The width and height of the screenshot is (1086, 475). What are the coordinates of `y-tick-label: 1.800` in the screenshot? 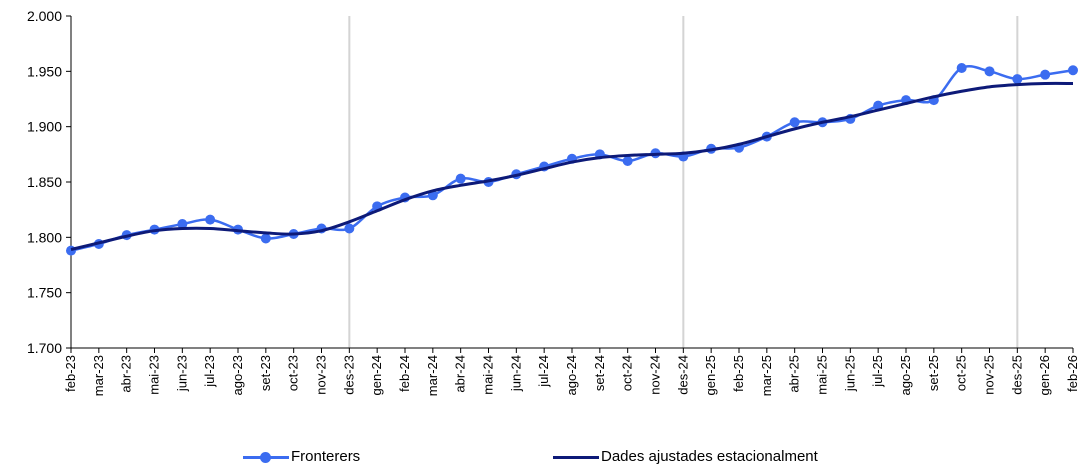 It's located at (44, 237).